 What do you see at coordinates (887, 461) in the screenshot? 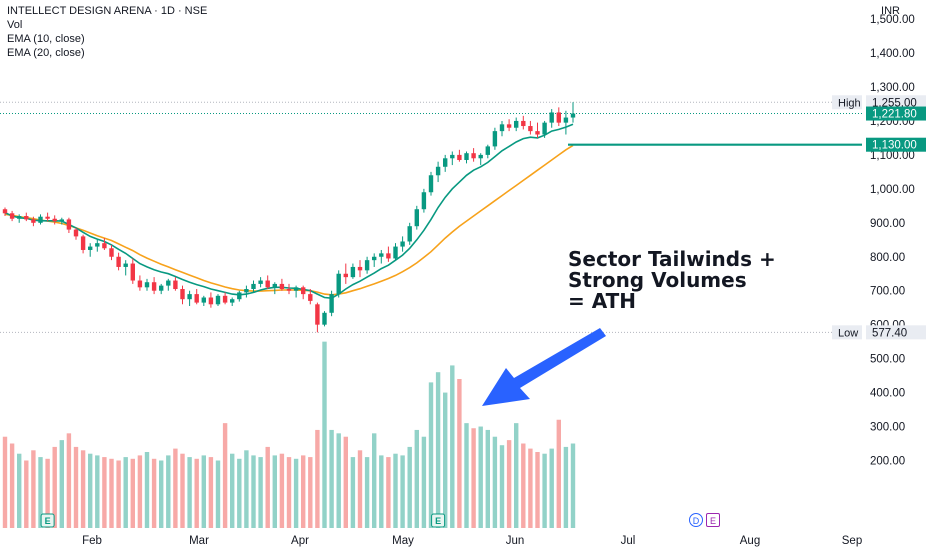
I see `price-axis-label: 200.00` at bounding box center [887, 461].